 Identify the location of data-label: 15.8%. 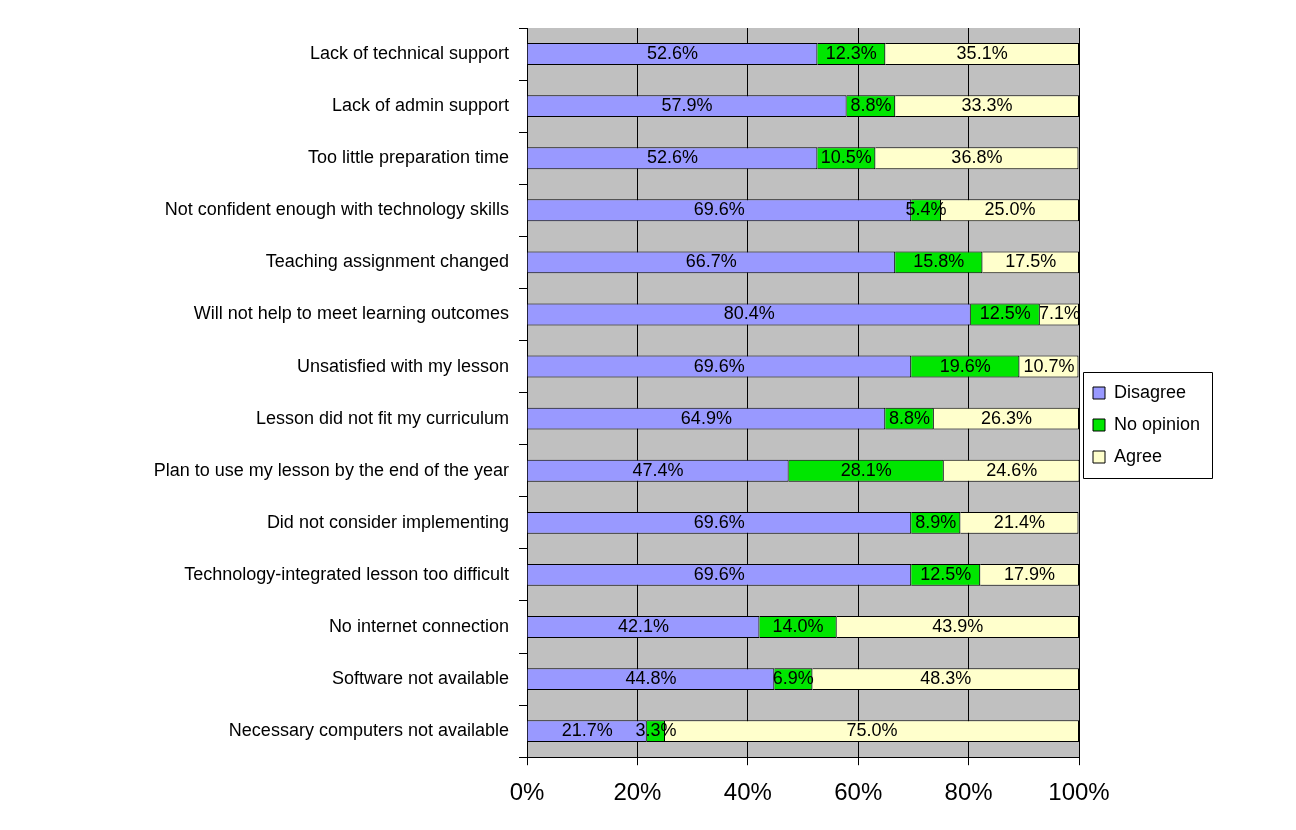
(939, 261).